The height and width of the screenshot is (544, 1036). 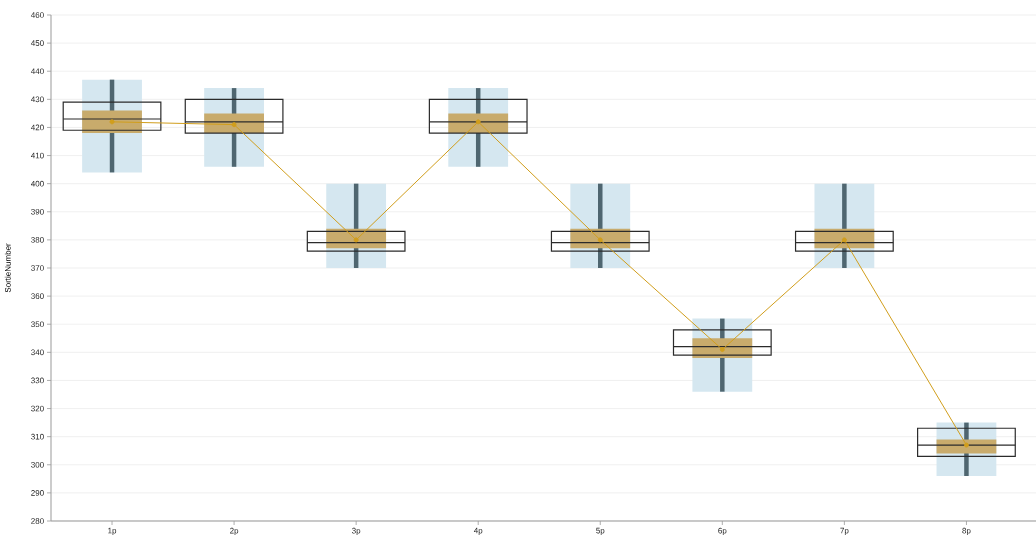 What do you see at coordinates (37, 324) in the screenshot?
I see `y-tick-label: 350` at bounding box center [37, 324].